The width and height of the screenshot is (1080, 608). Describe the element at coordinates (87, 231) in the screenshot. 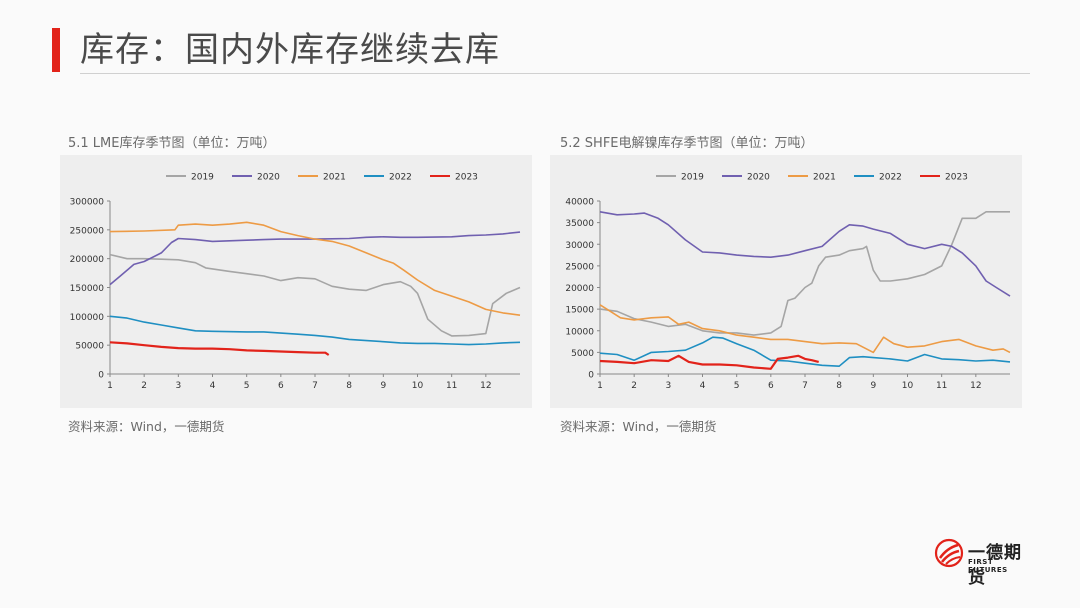

I see `y-tick-label: 250000` at that location.